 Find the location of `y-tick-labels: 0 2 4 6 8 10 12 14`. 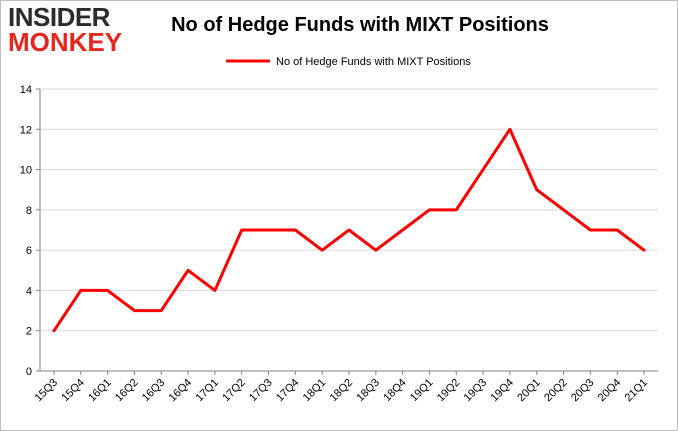

y-tick-labels: 0 2 4 6 8 10 12 14 is located at coordinates (26, 231).